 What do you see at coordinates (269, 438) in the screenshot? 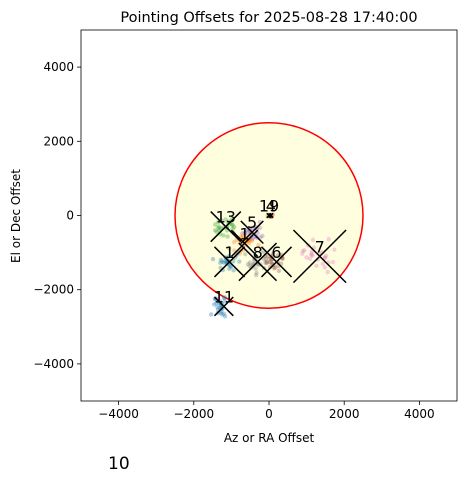
I see `x-axis-label: Az or RA Offset` at bounding box center [269, 438].